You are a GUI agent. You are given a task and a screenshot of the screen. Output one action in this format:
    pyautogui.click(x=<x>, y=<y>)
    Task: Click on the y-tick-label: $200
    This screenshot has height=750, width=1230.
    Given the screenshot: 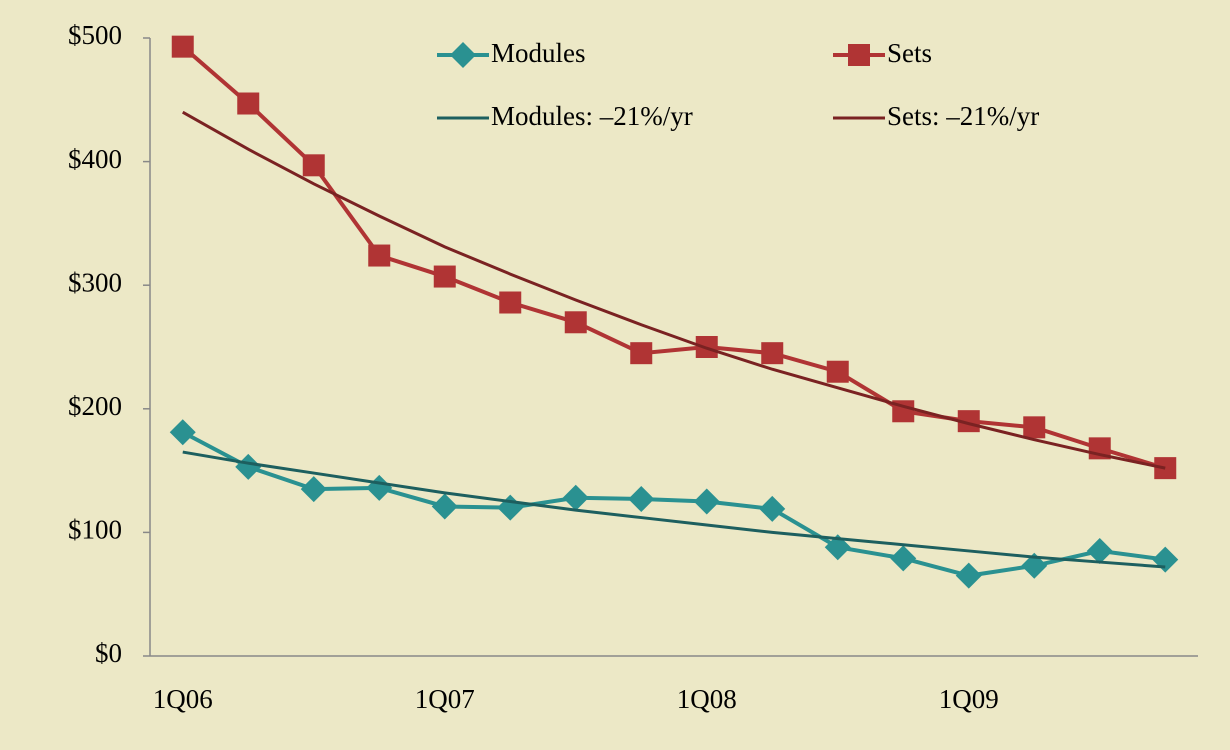 What is the action you would take?
    pyautogui.click(x=95, y=406)
    